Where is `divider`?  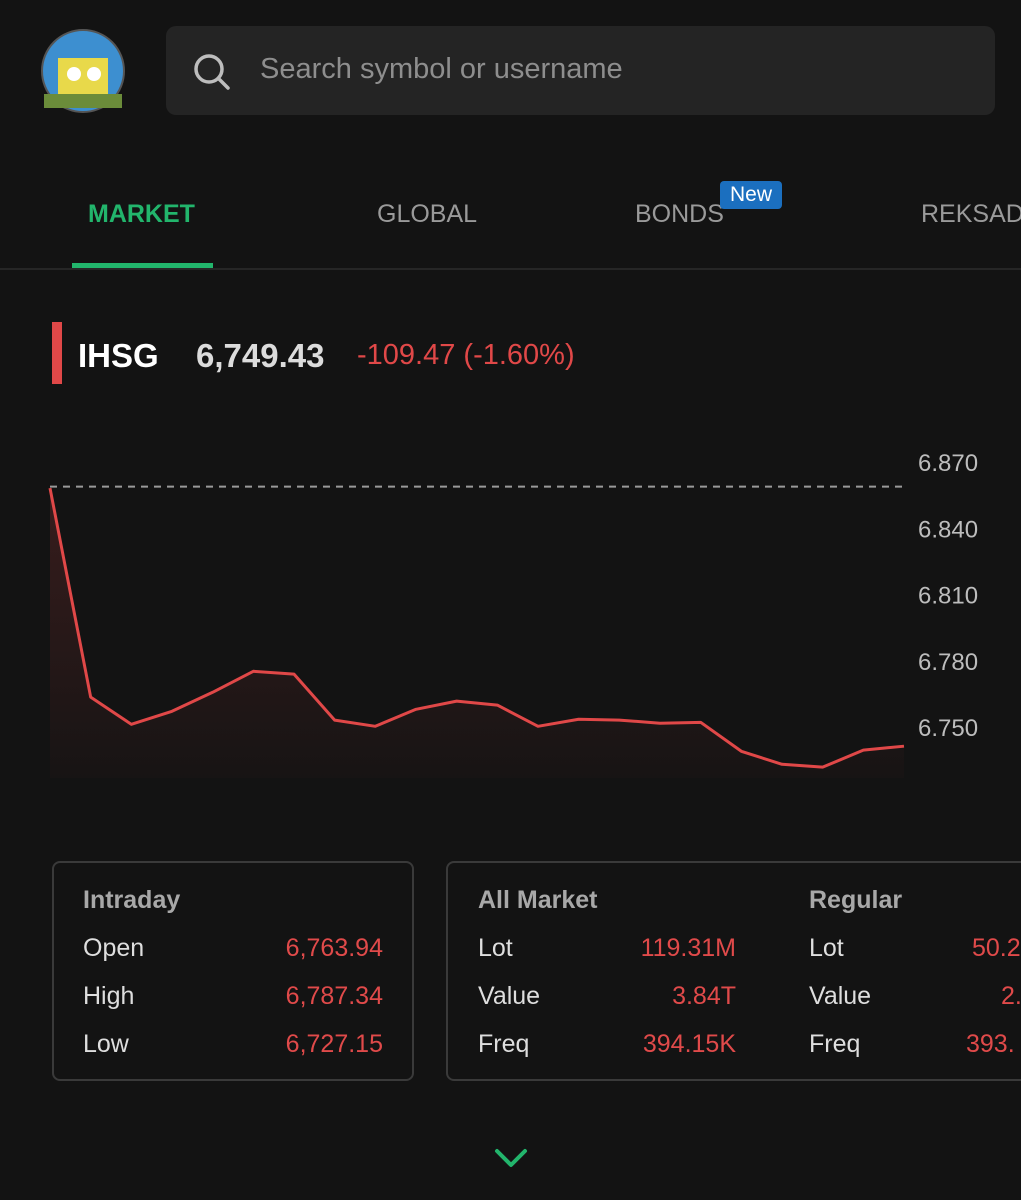
divider is located at coordinates (510, 269).